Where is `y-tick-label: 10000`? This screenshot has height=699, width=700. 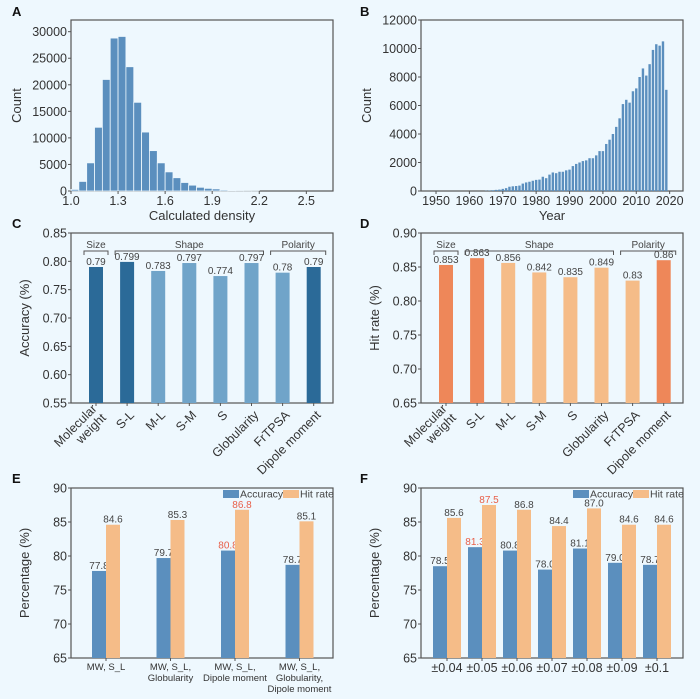
y-tick-label: 10000 is located at coordinates (399, 49).